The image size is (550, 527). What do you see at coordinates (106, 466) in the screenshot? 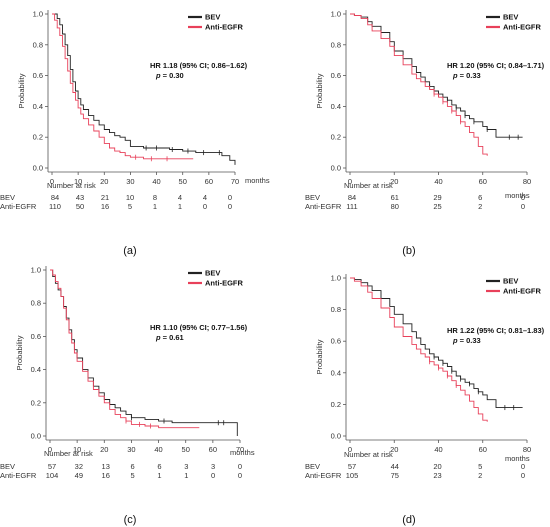
I see `risk-value: 13` at bounding box center [106, 466].